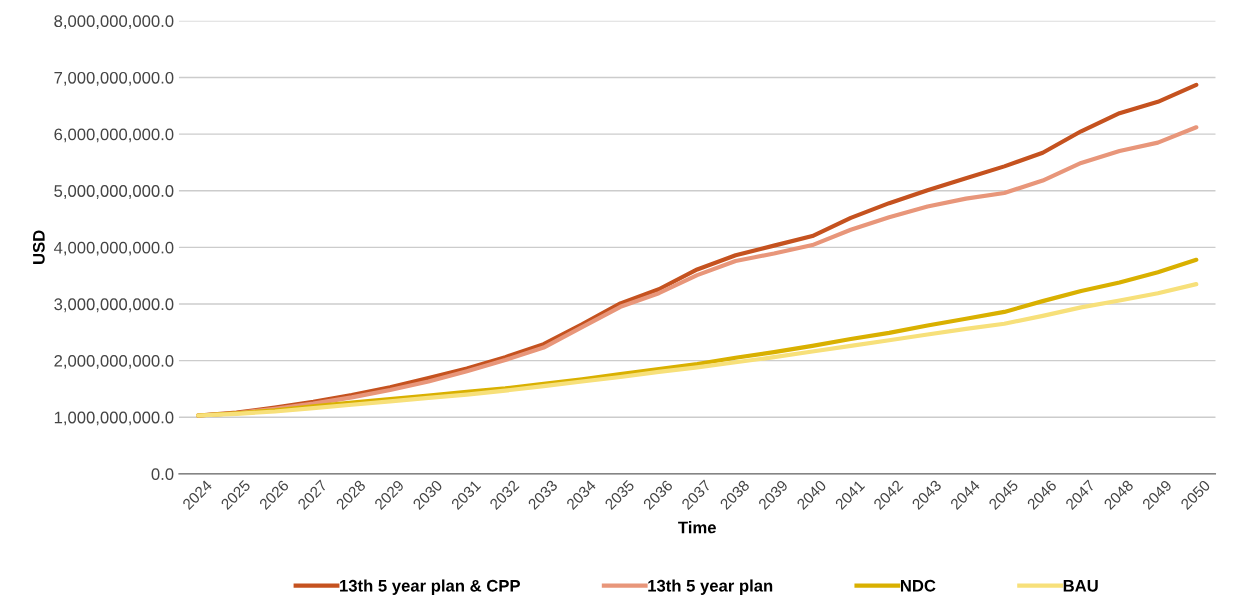 The width and height of the screenshot is (1234, 596). I want to click on y-axis-title: USD, so click(38, 247).